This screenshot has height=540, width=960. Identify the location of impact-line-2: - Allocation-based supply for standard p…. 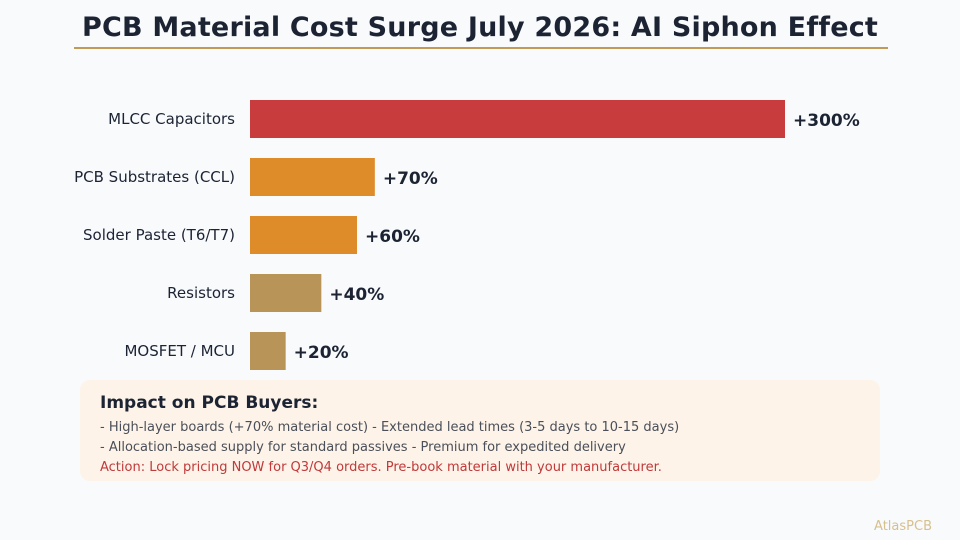
(363, 447).